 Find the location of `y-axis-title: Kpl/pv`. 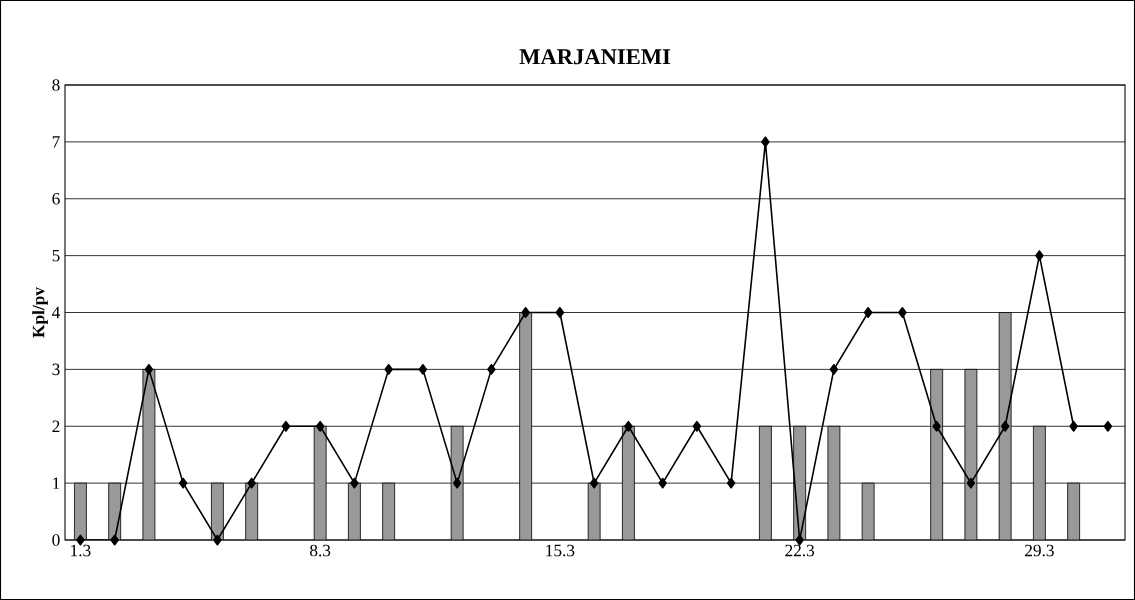

y-axis-title: Kpl/pv is located at coordinates (40, 312).